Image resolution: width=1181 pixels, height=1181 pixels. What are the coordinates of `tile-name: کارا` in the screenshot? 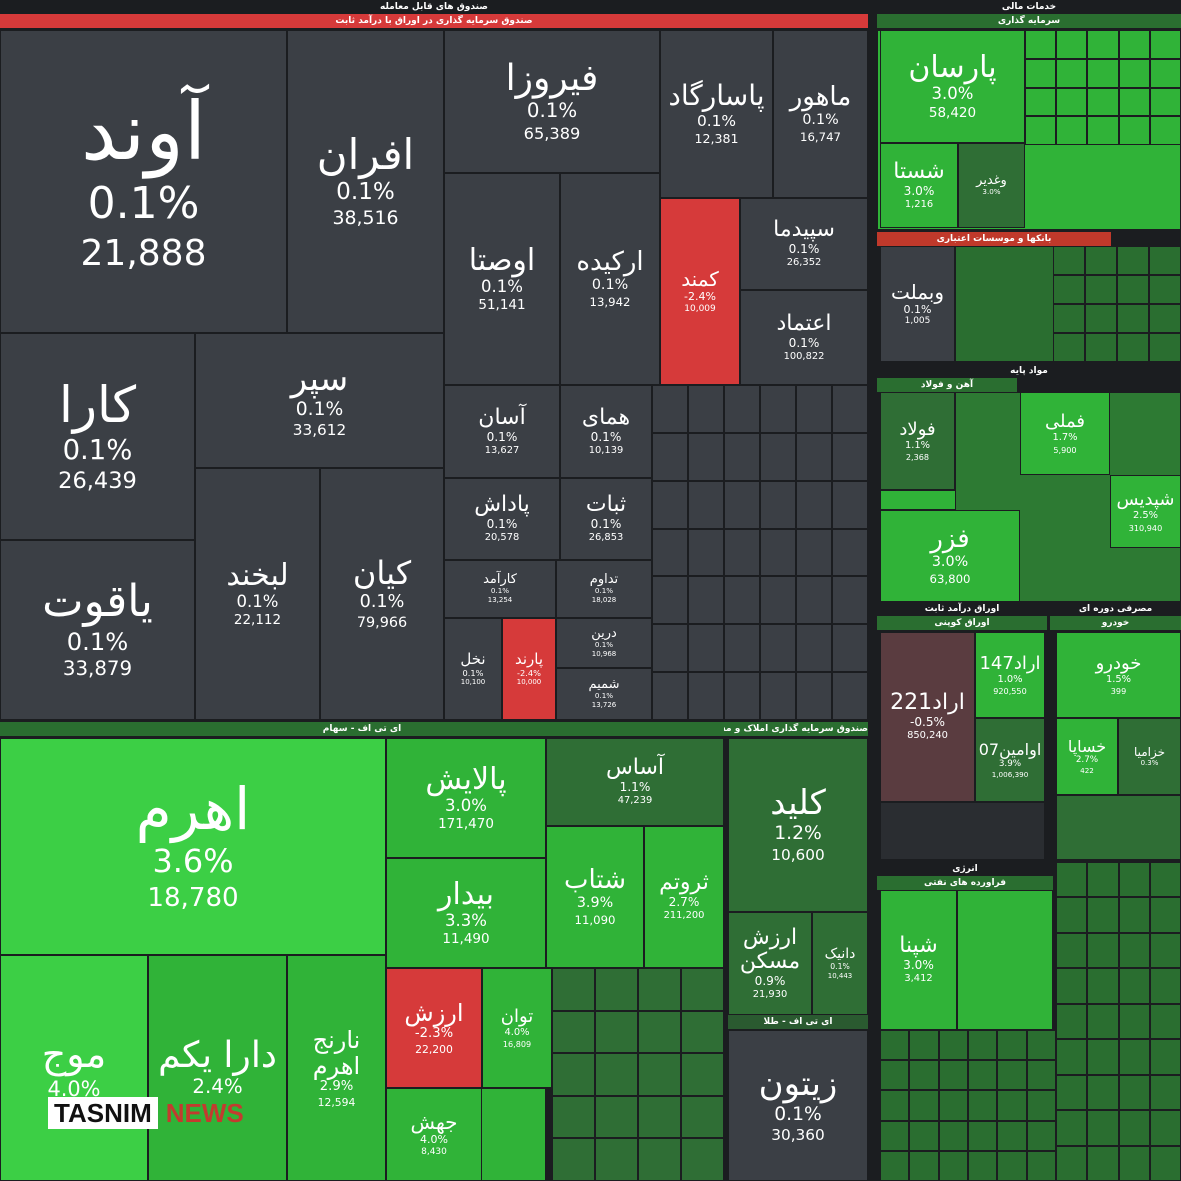 It's located at (97, 404).